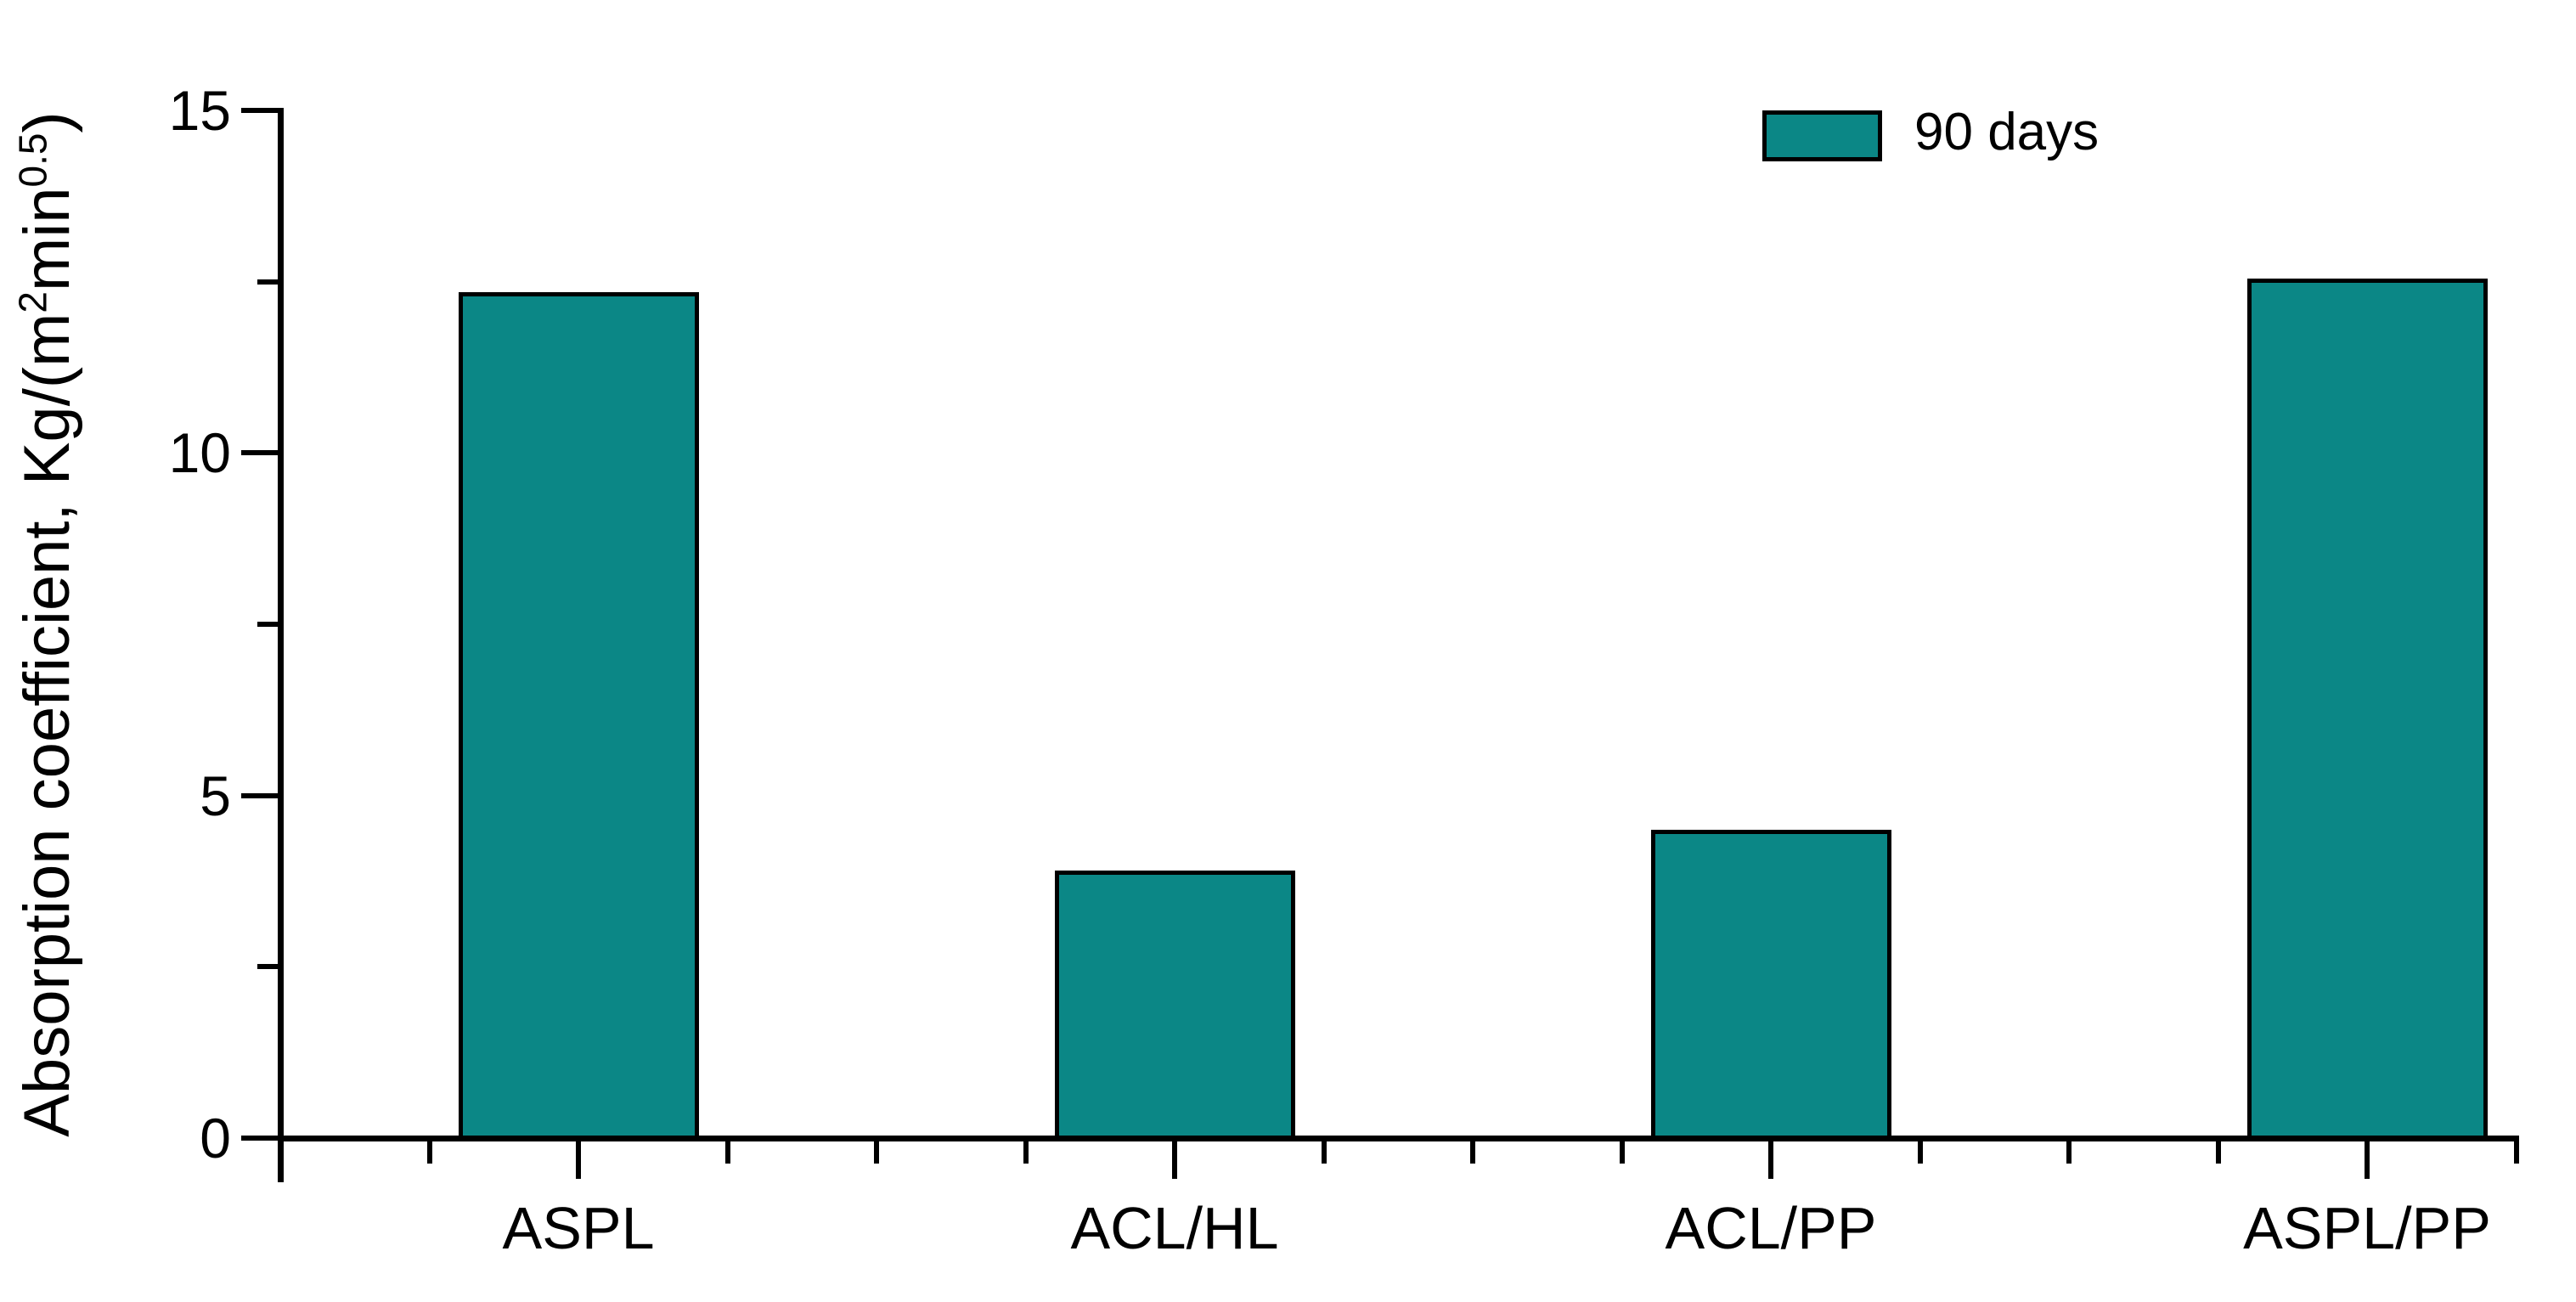  What do you see at coordinates (281, 645) in the screenshot?
I see `y-axis-line` at bounding box center [281, 645].